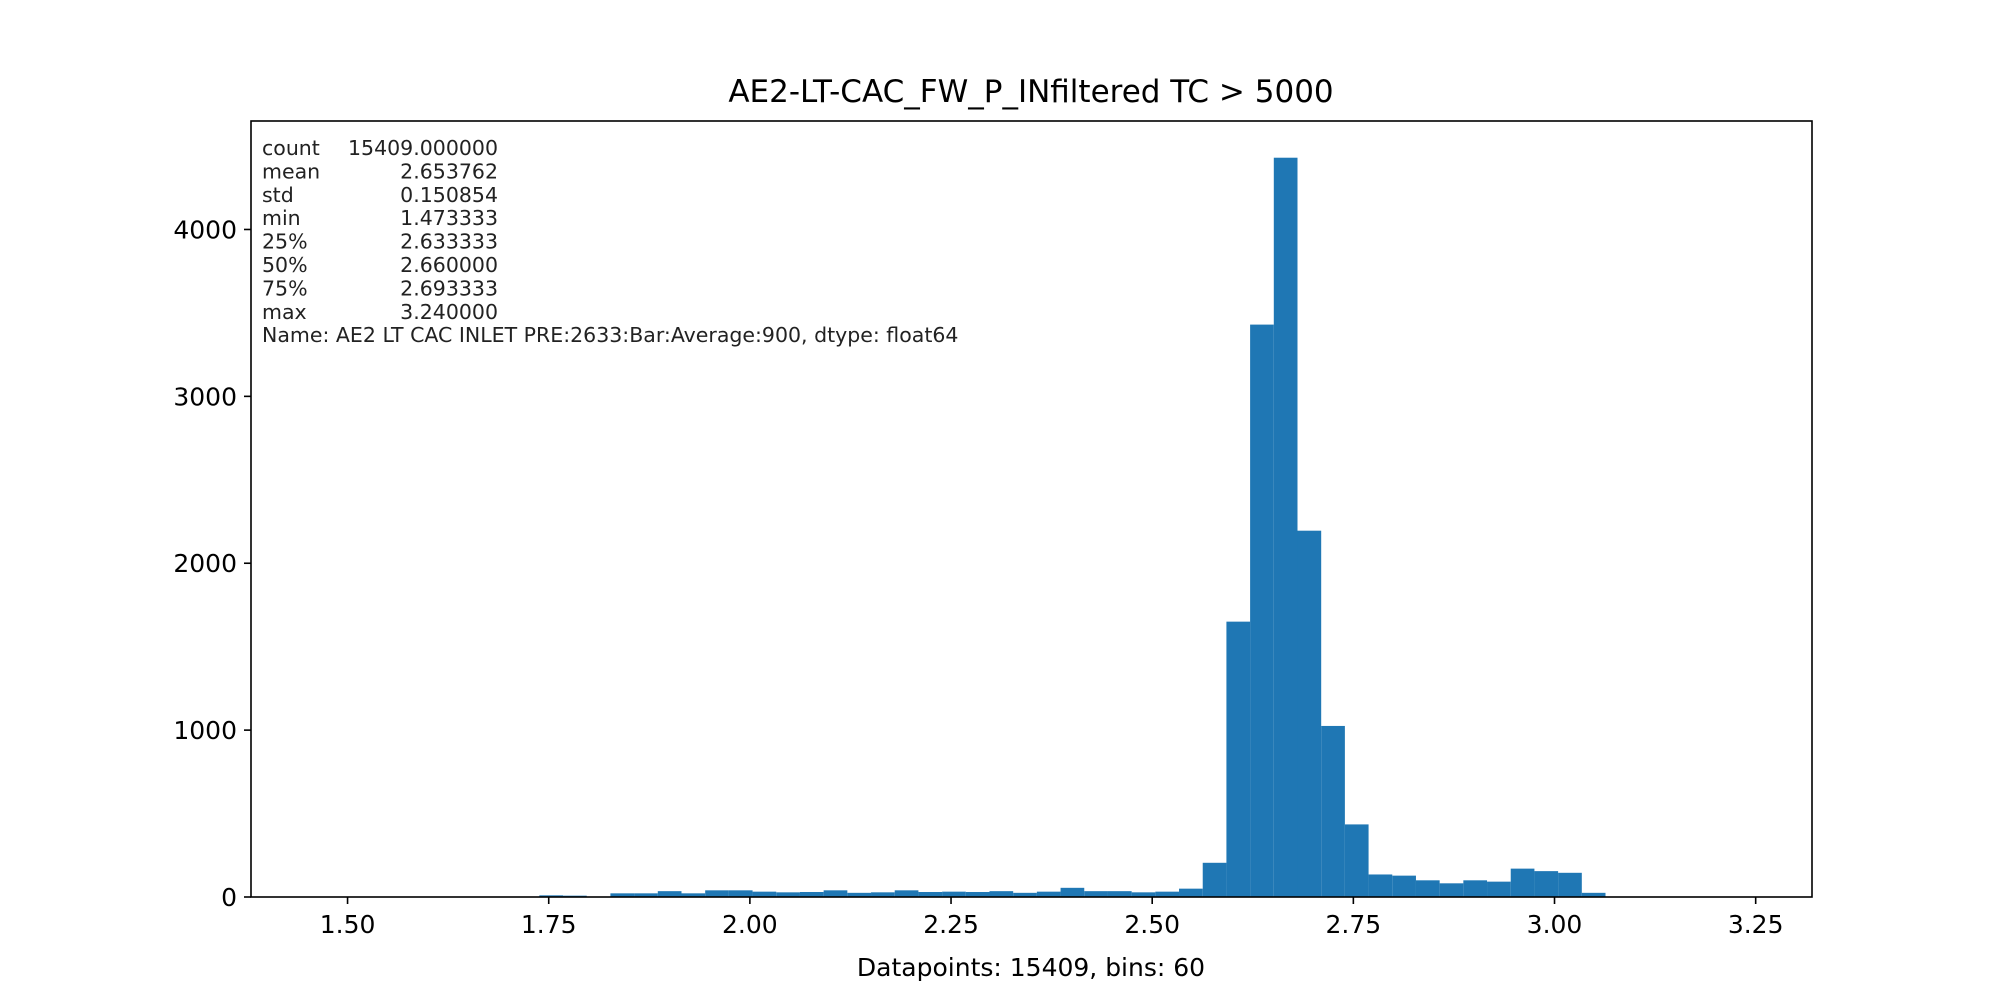  What do you see at coordinates (285, 265) in the screenshot?
I see `stats-key: 50%` at bounding box center [285, 265].